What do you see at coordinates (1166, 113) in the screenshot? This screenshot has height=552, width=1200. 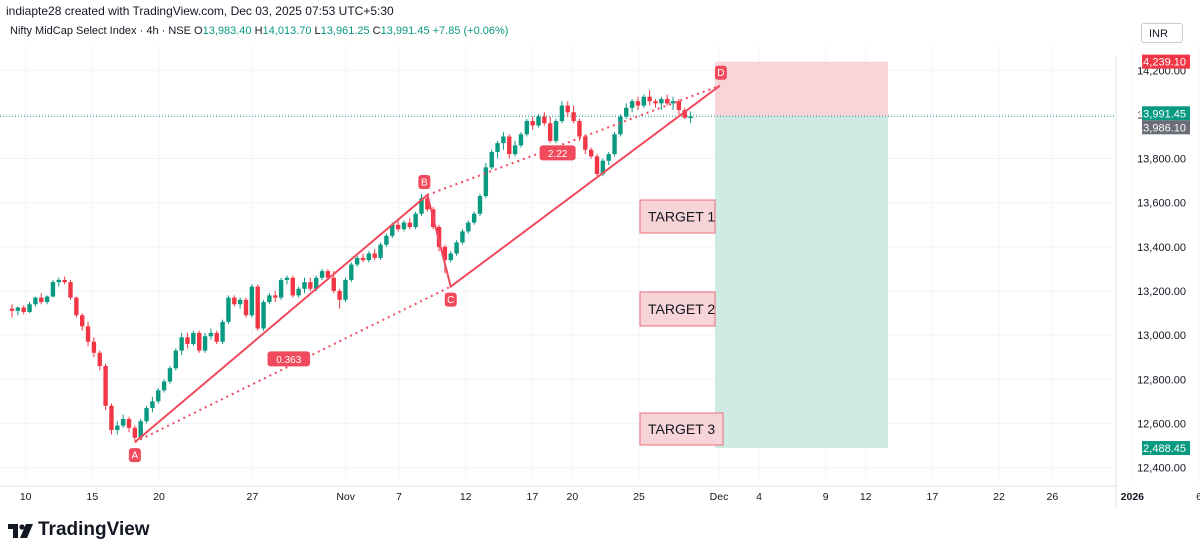 I see `current-price-tag-box` at bounding box center [1166, 113].